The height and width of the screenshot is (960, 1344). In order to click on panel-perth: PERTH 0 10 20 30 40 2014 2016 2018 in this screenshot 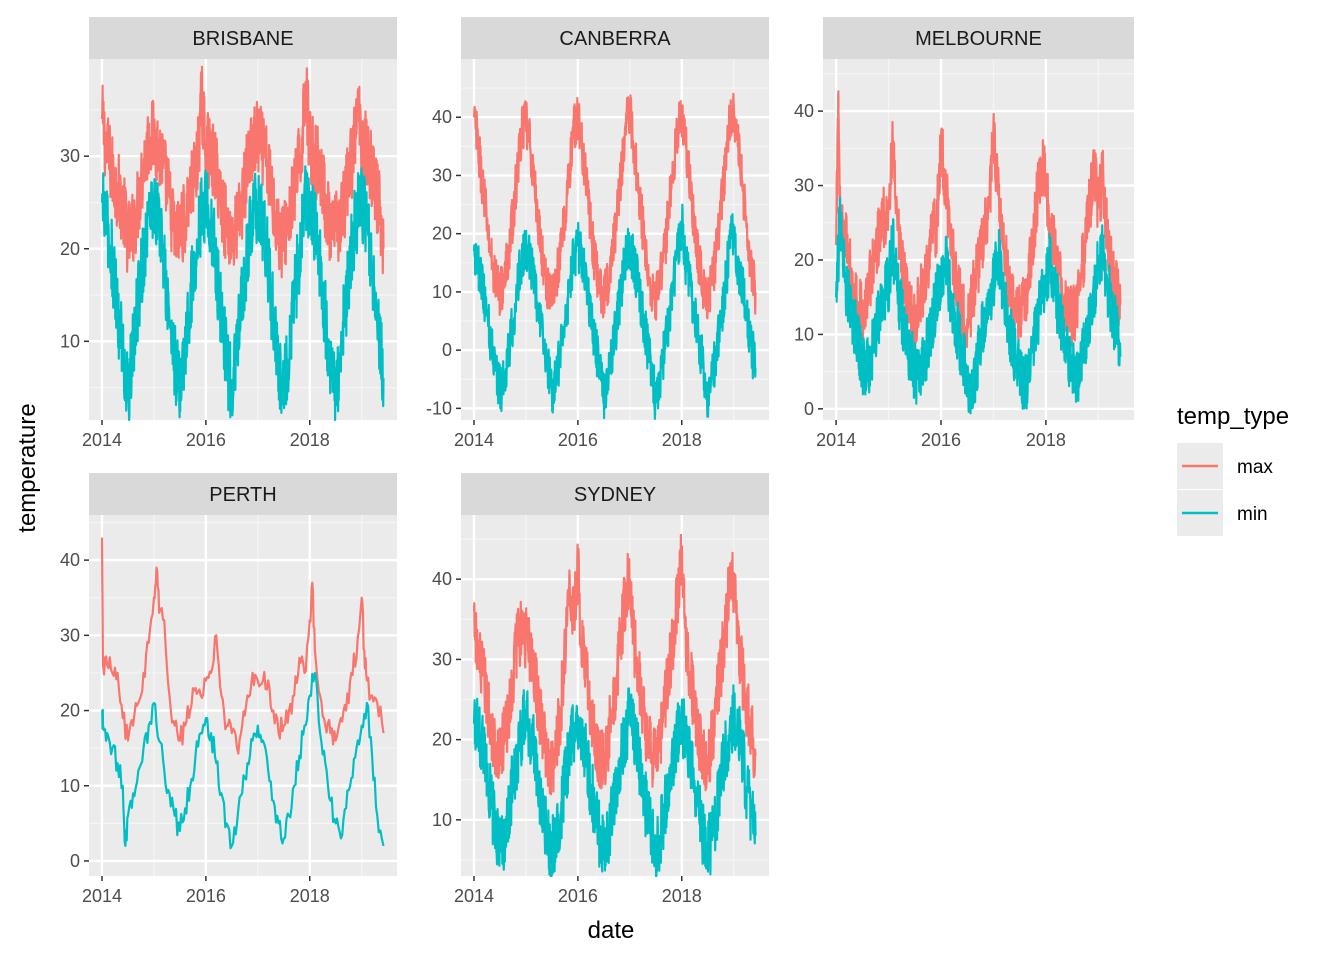, I will do `click(228, 689)`.